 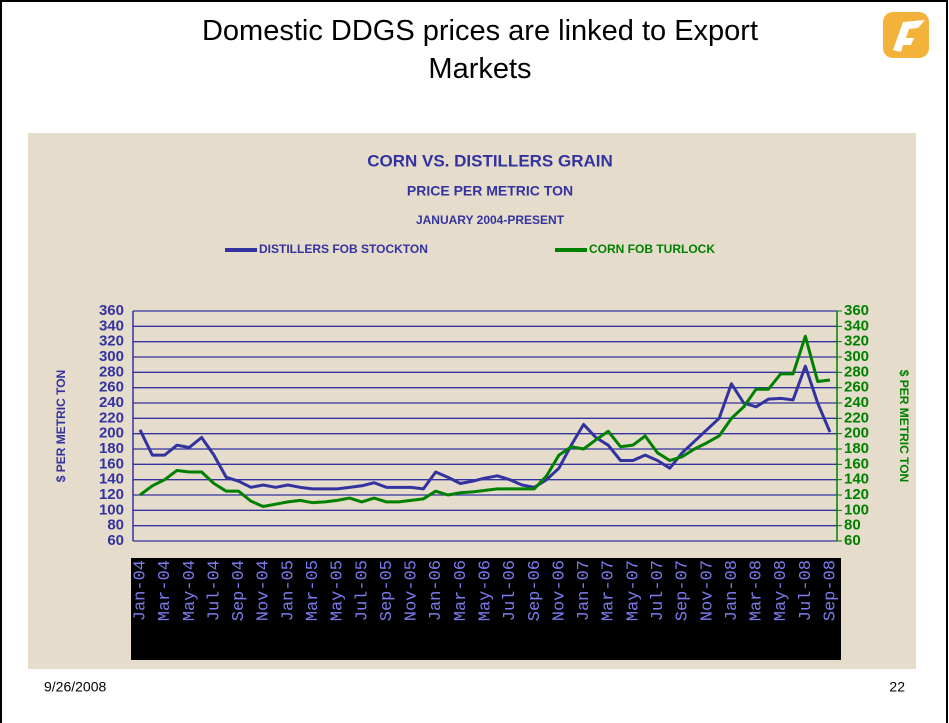 I want to click on y-tick-label: 260, so click(x=111, y=387).